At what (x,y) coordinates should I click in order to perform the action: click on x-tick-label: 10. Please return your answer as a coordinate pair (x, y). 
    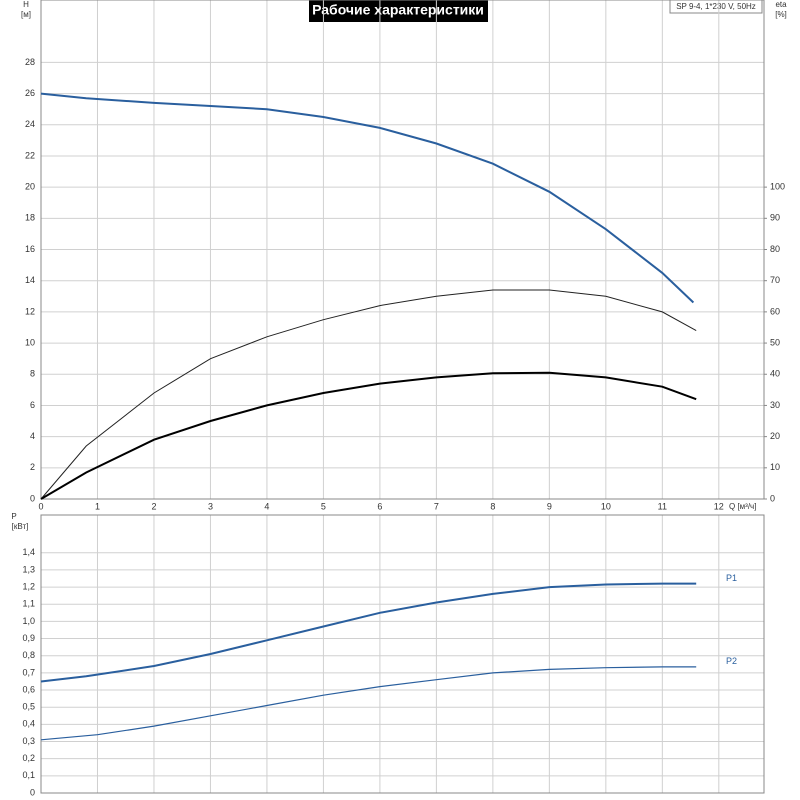
    Looking at the image, I should click on (606, 506).